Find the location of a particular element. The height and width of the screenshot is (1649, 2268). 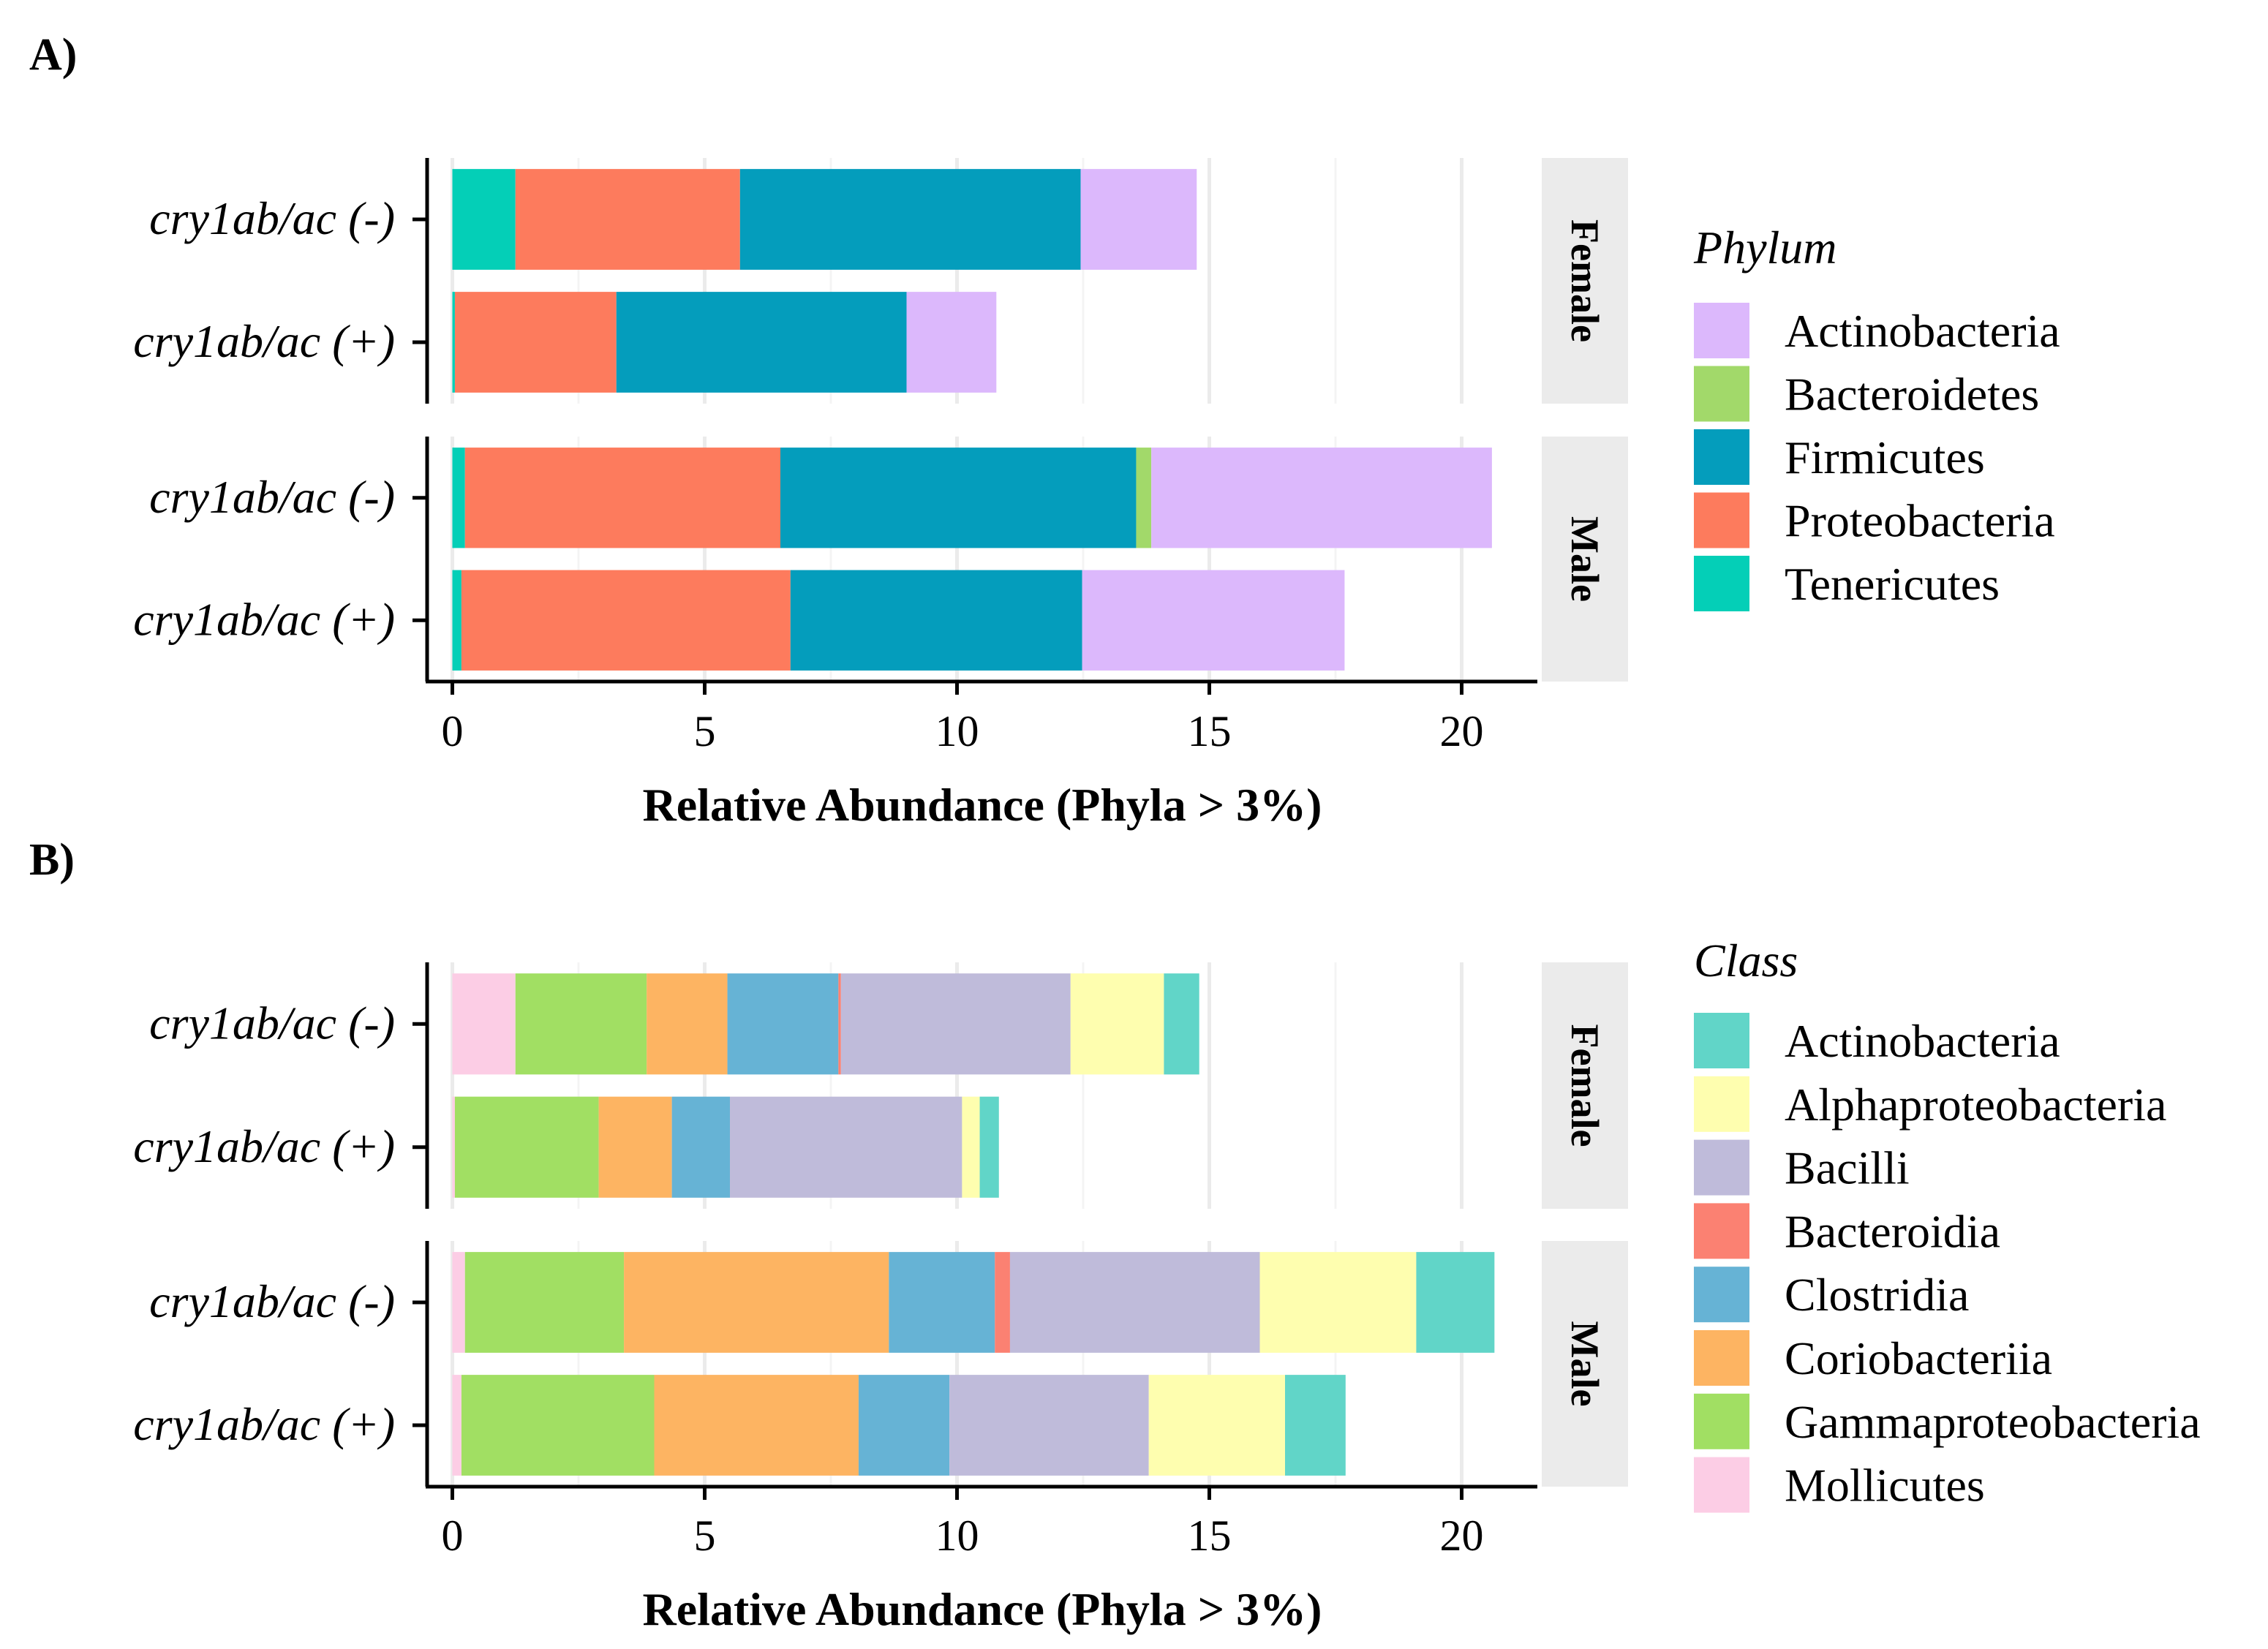

legend-label-proteobacteria: Proteobacteria is located at coordinates (1920, 521).